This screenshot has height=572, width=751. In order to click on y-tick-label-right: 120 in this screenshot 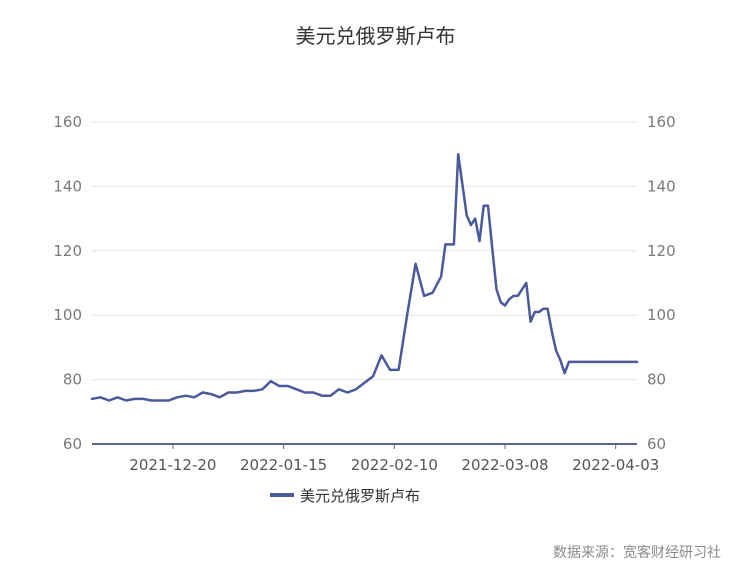, I will do `click(661, 251)`.